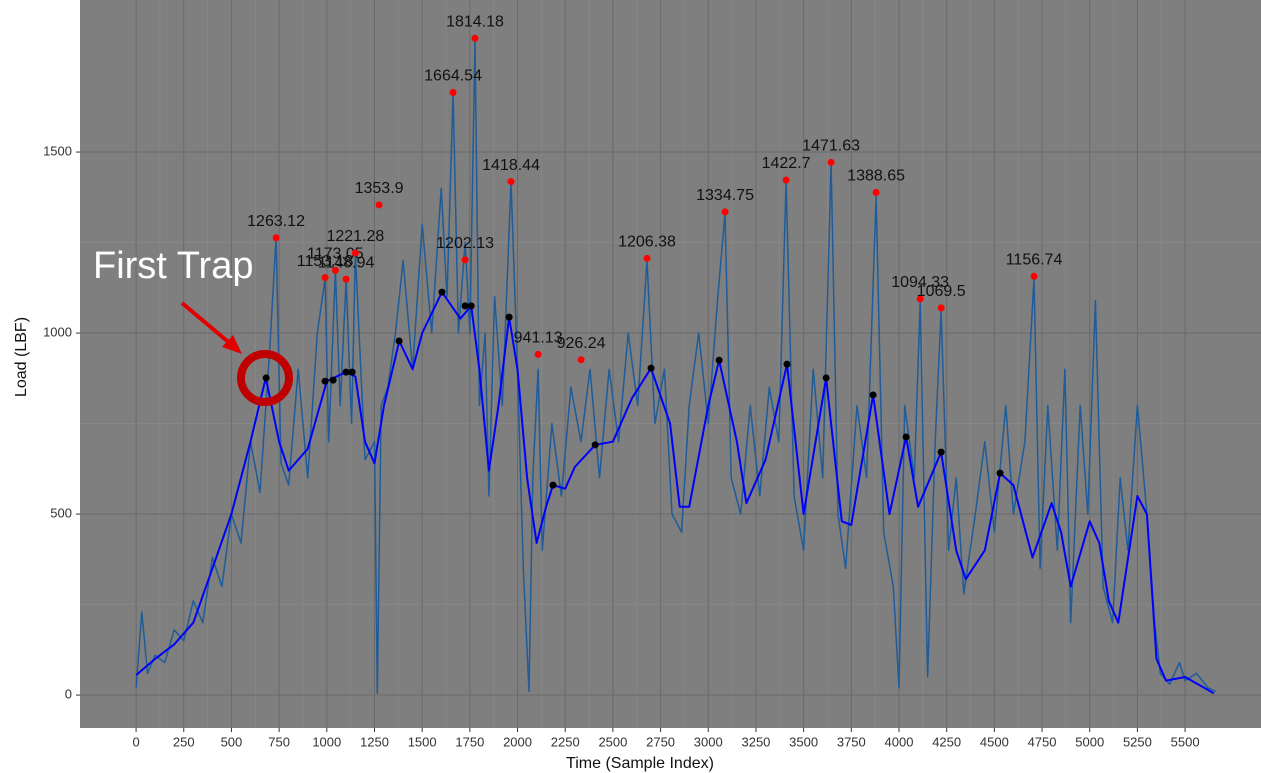 This screenshot has height=773, width=1261. I want to click on highlight-circle, so click(265, 378).